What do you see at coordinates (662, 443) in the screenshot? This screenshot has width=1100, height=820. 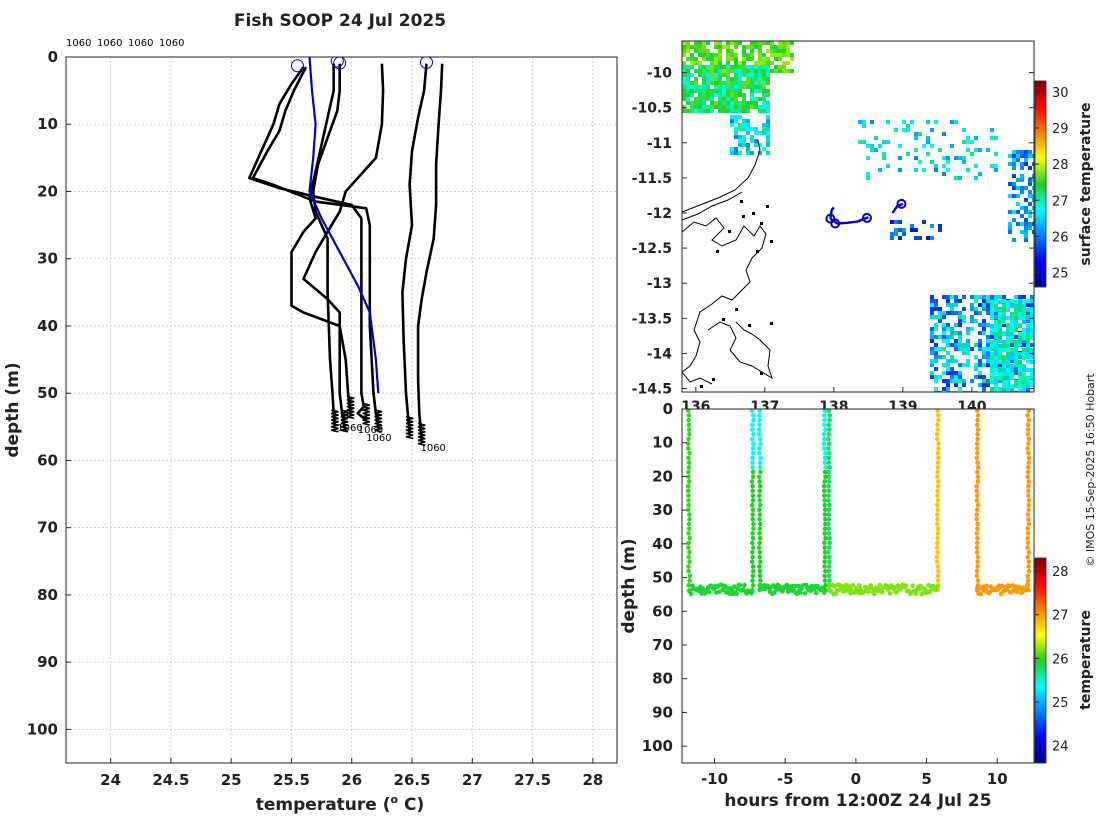 I see `br-y-tick-label: 10` at bounding box center [662, 443].